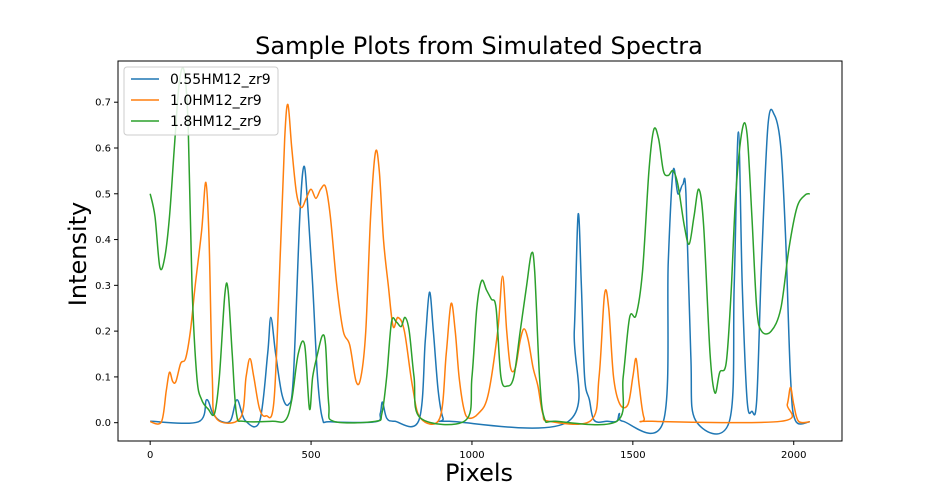  I want to click on y-tick-label: 0.2, so click(103, 332).